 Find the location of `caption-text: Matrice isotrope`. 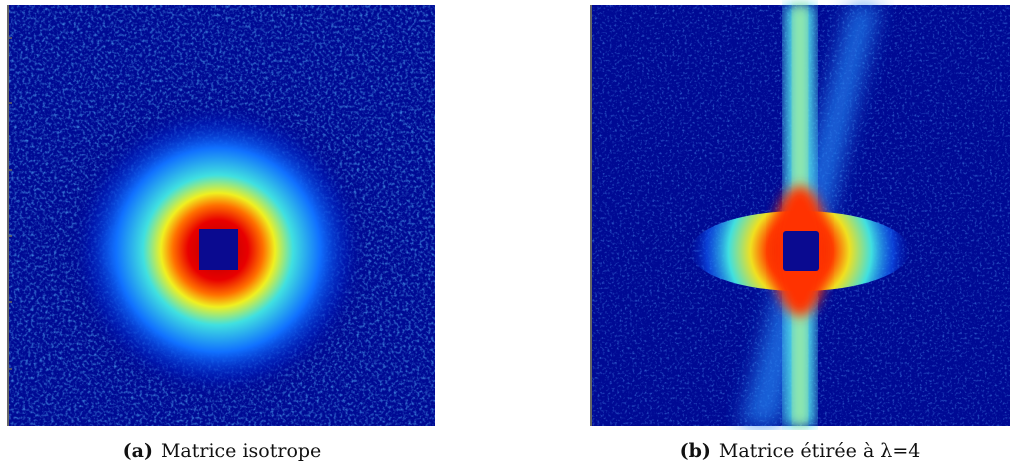

caption-text: Matrice isotrope is located at coordinates (241, 451).